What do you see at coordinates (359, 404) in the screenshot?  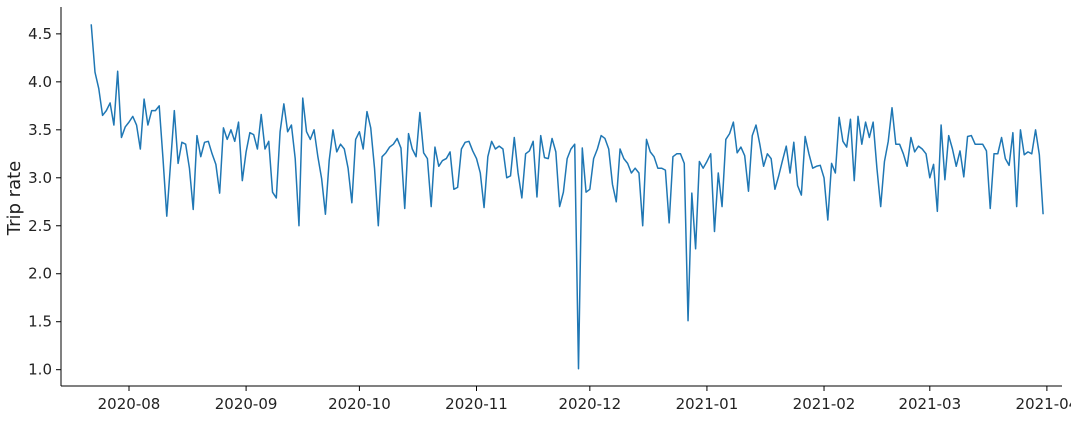 I see `x-tick-label: 2020-10` at bounding box center [359, 404].